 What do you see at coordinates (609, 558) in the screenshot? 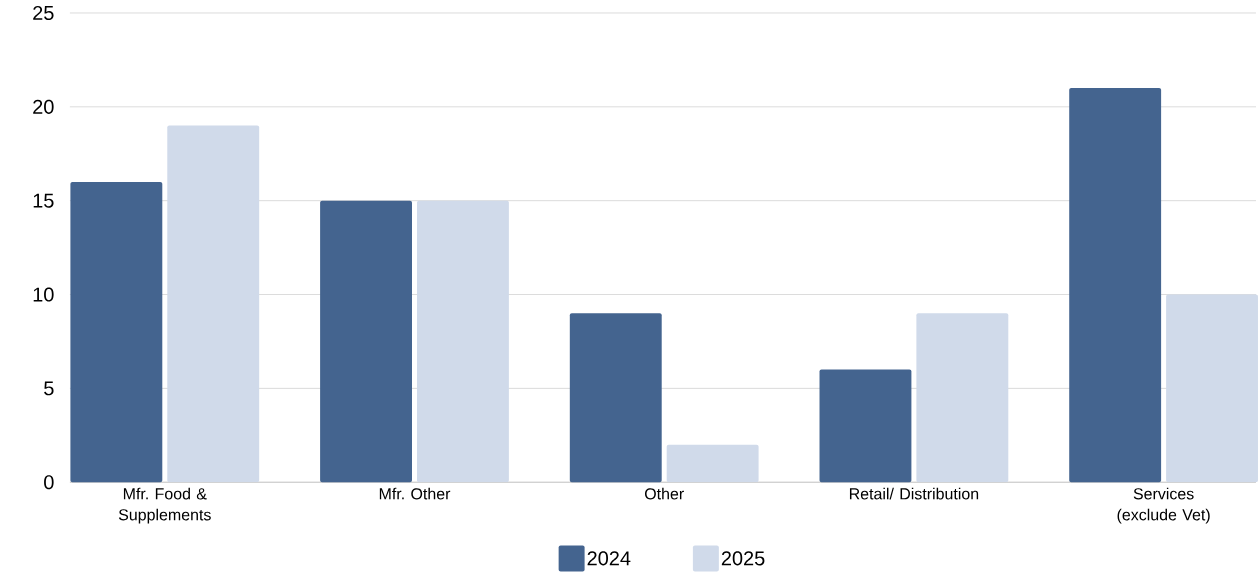
I see `legend-label: 2024` at bounding box center [609, 558].